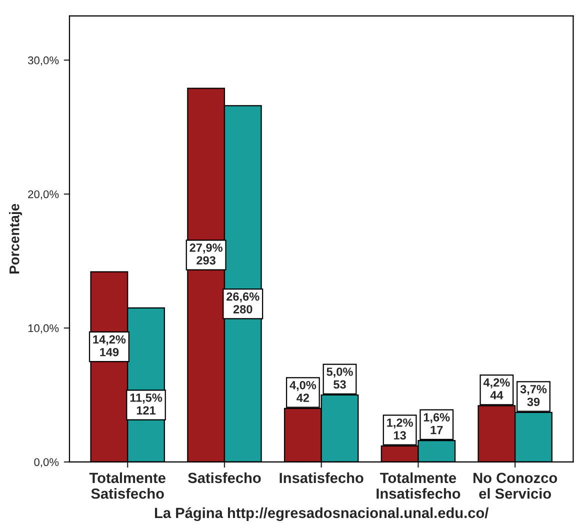 The width and height of the screenshot is (579, 531). I want to click on x-tick-label: Totalmente Insatisfecho, so click(418, 485).